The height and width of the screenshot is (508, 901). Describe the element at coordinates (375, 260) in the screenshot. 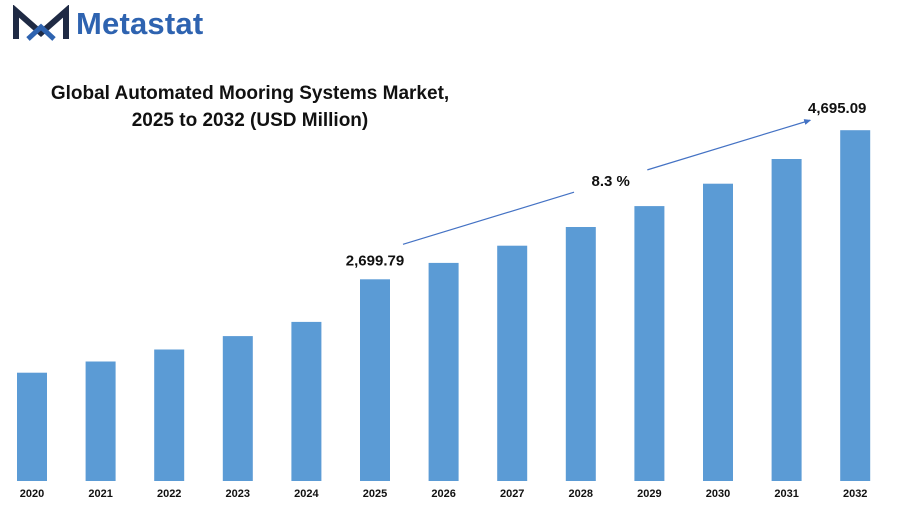

I see `data-label-2025: 2,699.79` at that location.